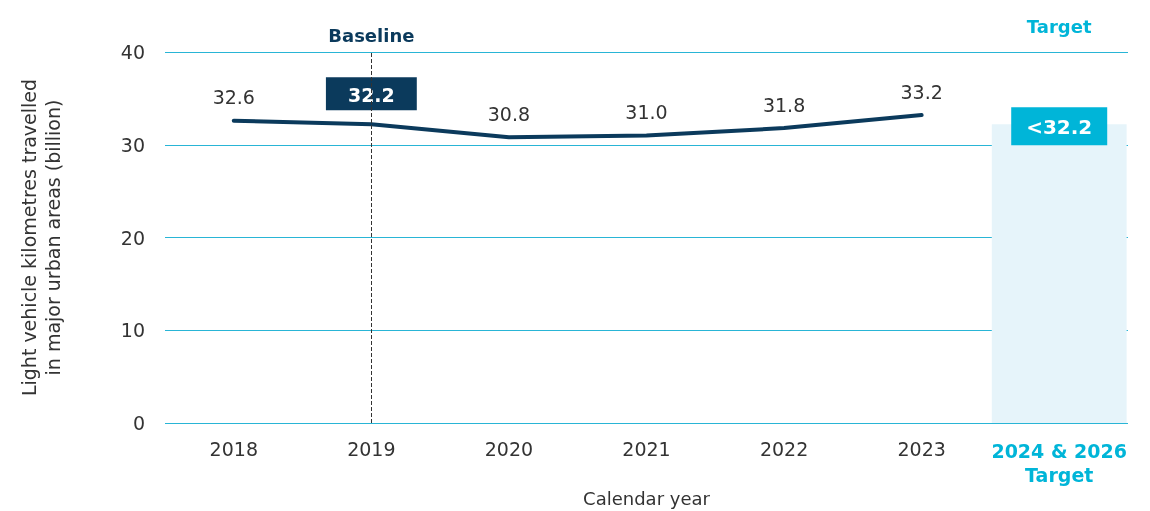  What do you see at coordinates (371, 94) in the screenshot?
I see `data-label: 32.2` at bounding box center [371, 94].